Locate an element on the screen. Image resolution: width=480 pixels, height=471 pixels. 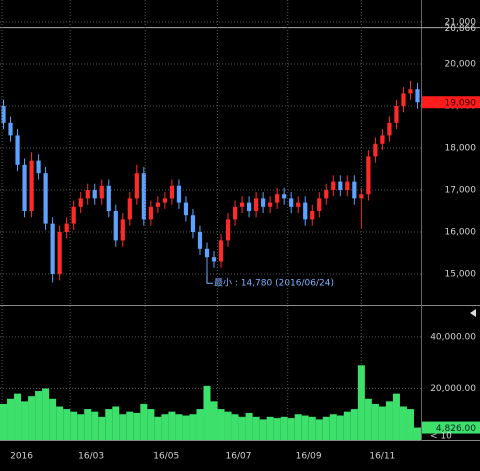
x-tick-label: 16/11 is located at coordinates (382, 457).